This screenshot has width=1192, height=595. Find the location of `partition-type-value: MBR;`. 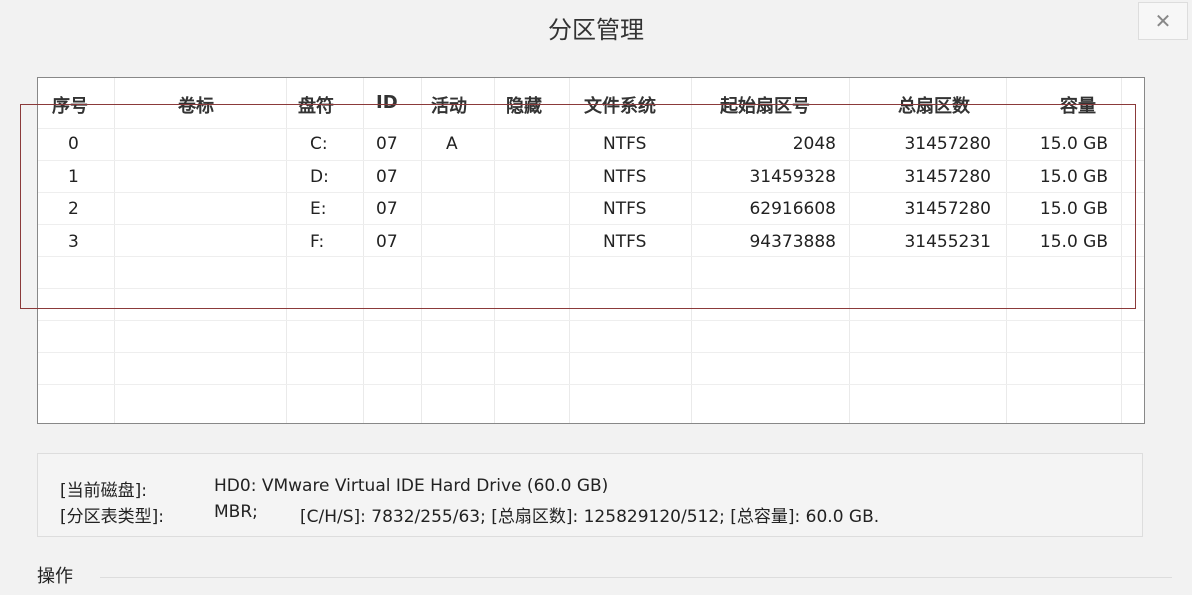

partition-type-value: MBR; is located at coordinates (236, 512).